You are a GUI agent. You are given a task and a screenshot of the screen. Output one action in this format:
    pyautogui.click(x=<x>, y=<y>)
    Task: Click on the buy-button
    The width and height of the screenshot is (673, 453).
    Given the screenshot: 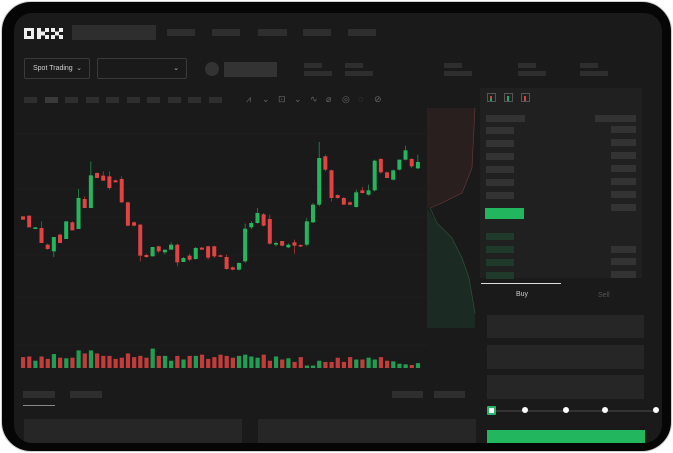 What is the action you would take?
    pyautogui.click(x=566, y=436)
    